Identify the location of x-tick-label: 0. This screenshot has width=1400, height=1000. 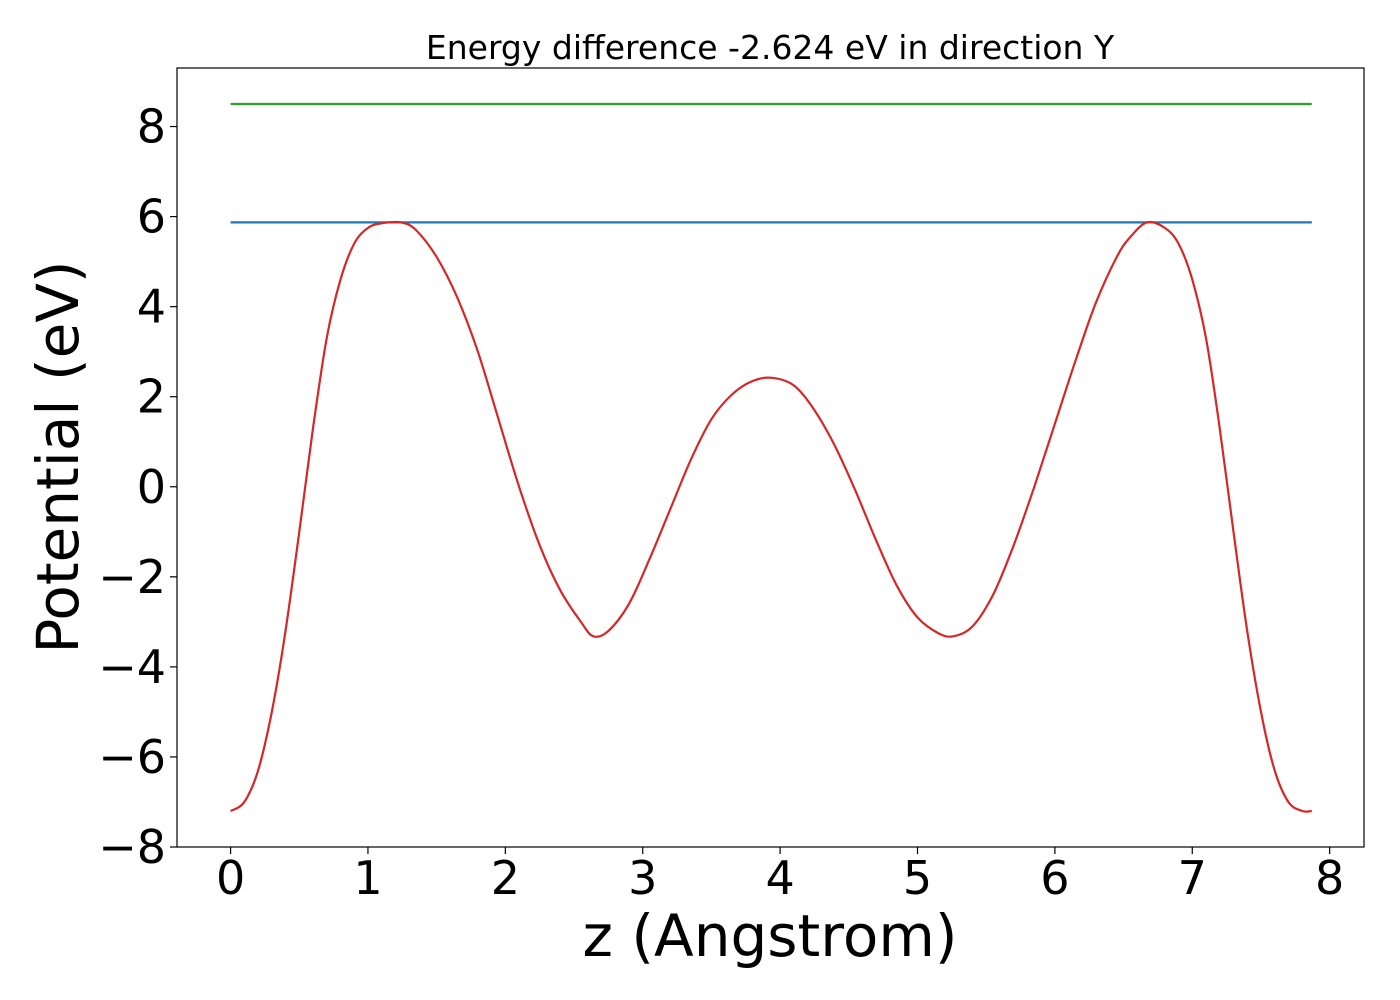
(230, 878).